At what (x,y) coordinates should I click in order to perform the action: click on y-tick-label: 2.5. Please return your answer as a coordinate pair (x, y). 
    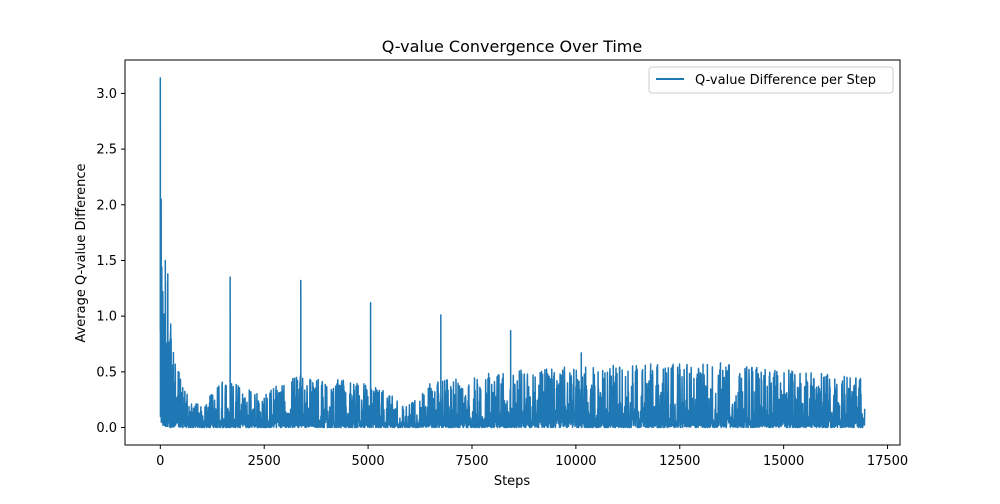
    Looking at the image, I should click on (106, 150).